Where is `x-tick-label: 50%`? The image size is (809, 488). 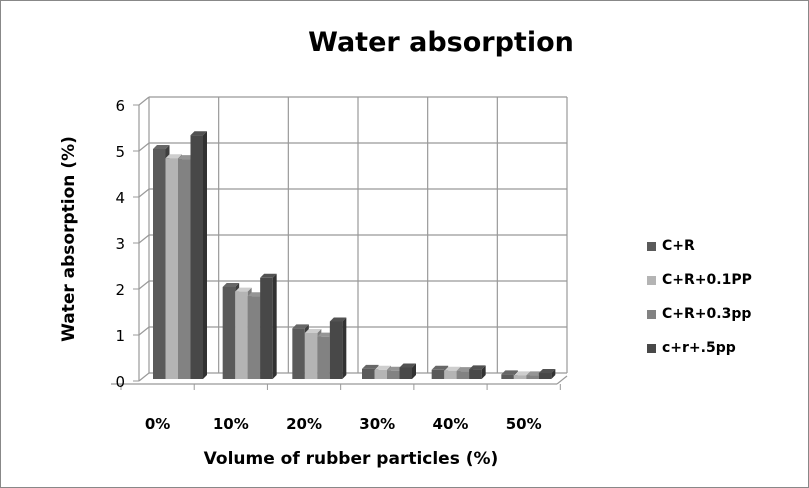
x-tick-label: 50% is located at coordinates (524, 424).